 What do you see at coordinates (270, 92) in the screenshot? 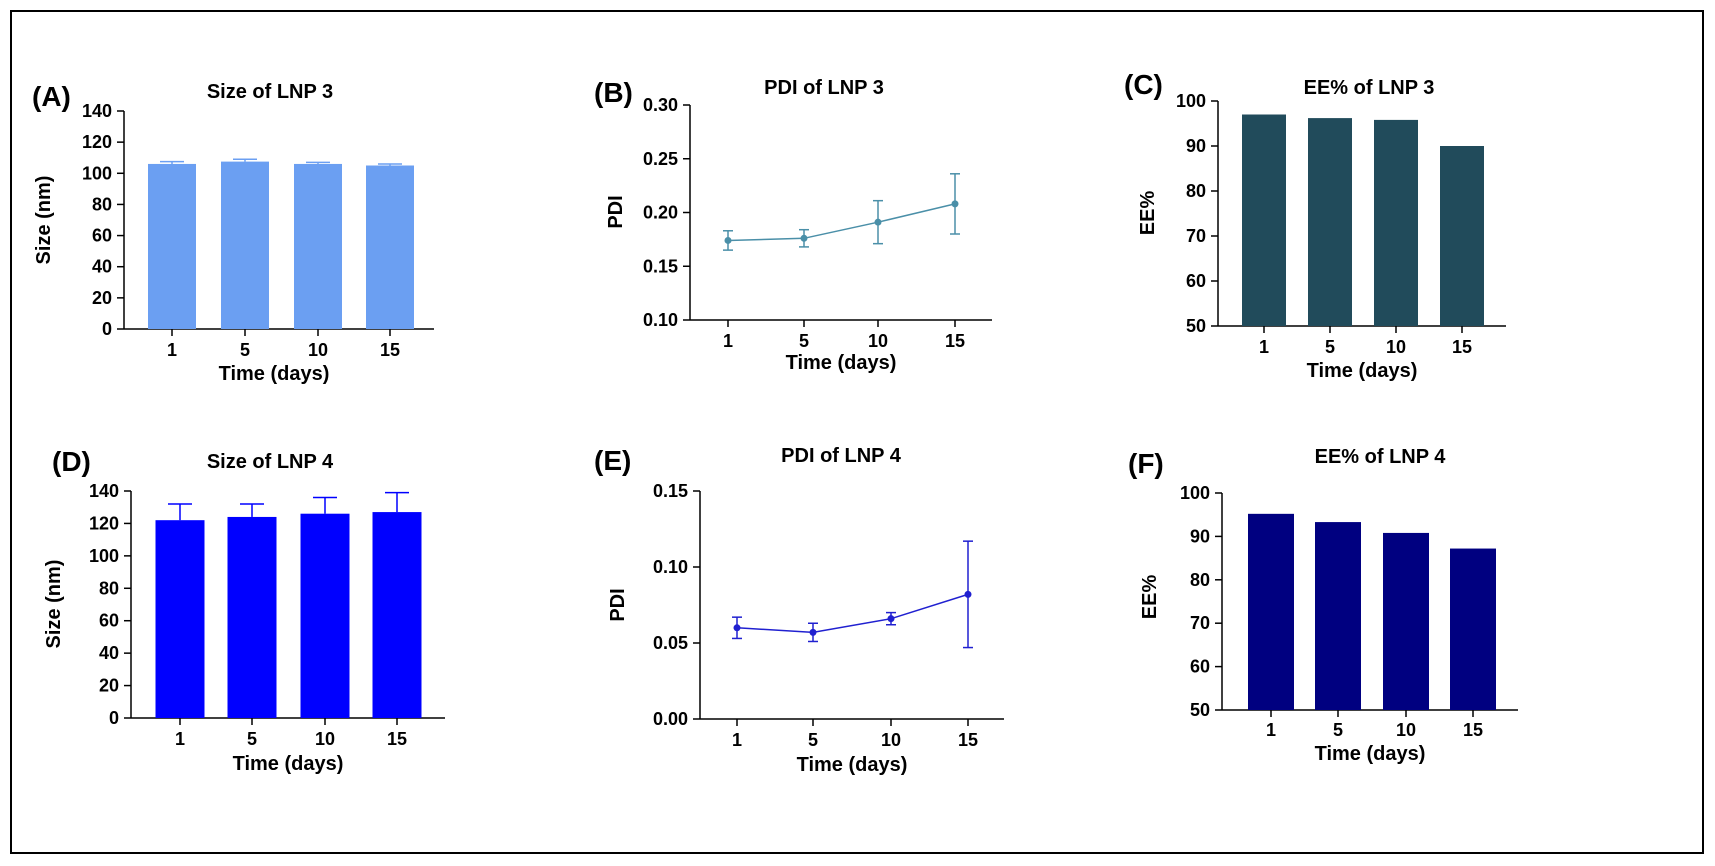
I see `chart-title: Size of LNP 3` at bounding box center [270, 92].